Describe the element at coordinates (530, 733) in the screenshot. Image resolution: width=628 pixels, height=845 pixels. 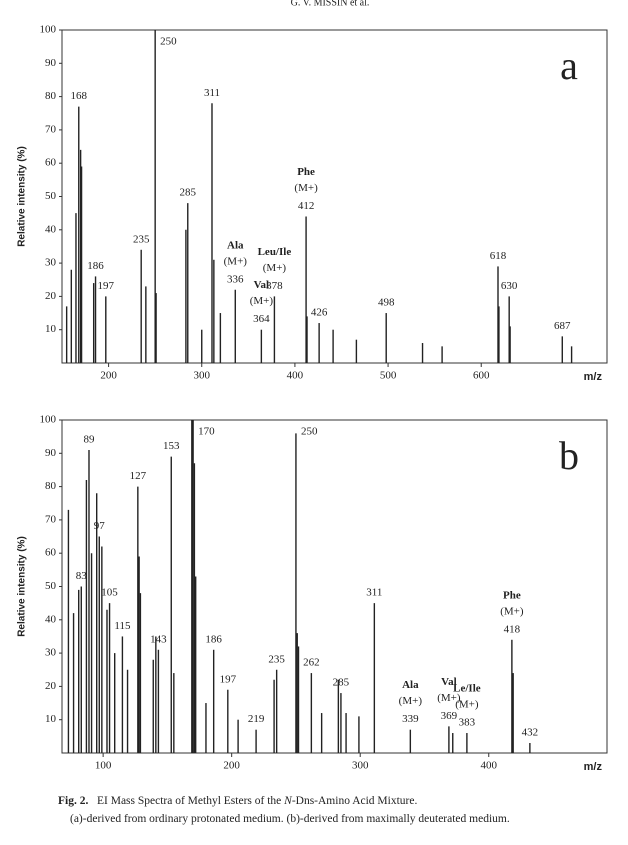
I see `peak-label: 432` at that location.